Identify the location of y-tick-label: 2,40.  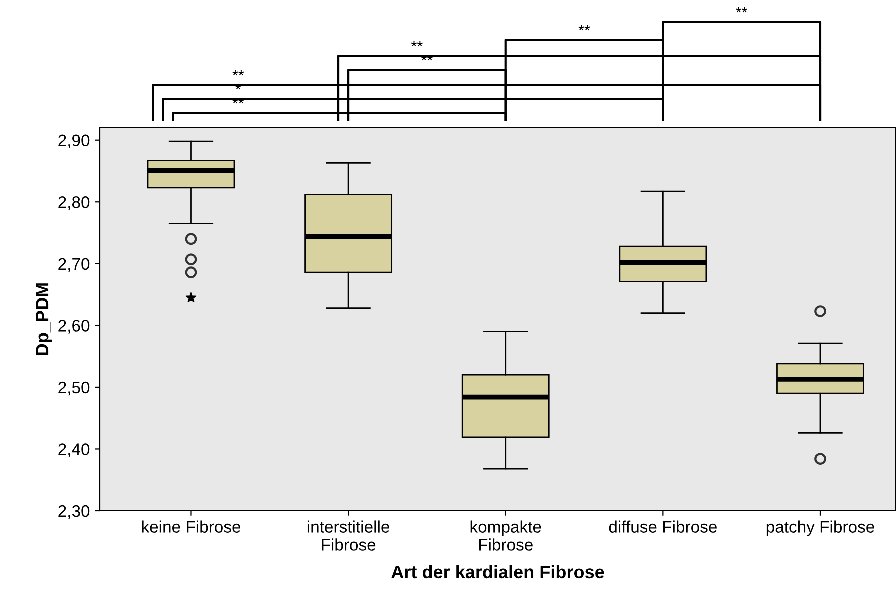
(74, 451).